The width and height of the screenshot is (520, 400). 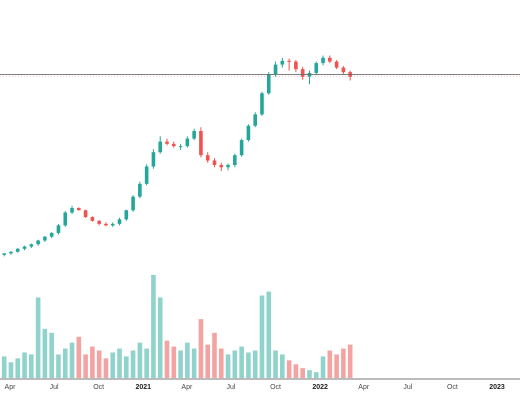 I want to click on x-tick-label-year: 2023, so click(x=497, y=387).